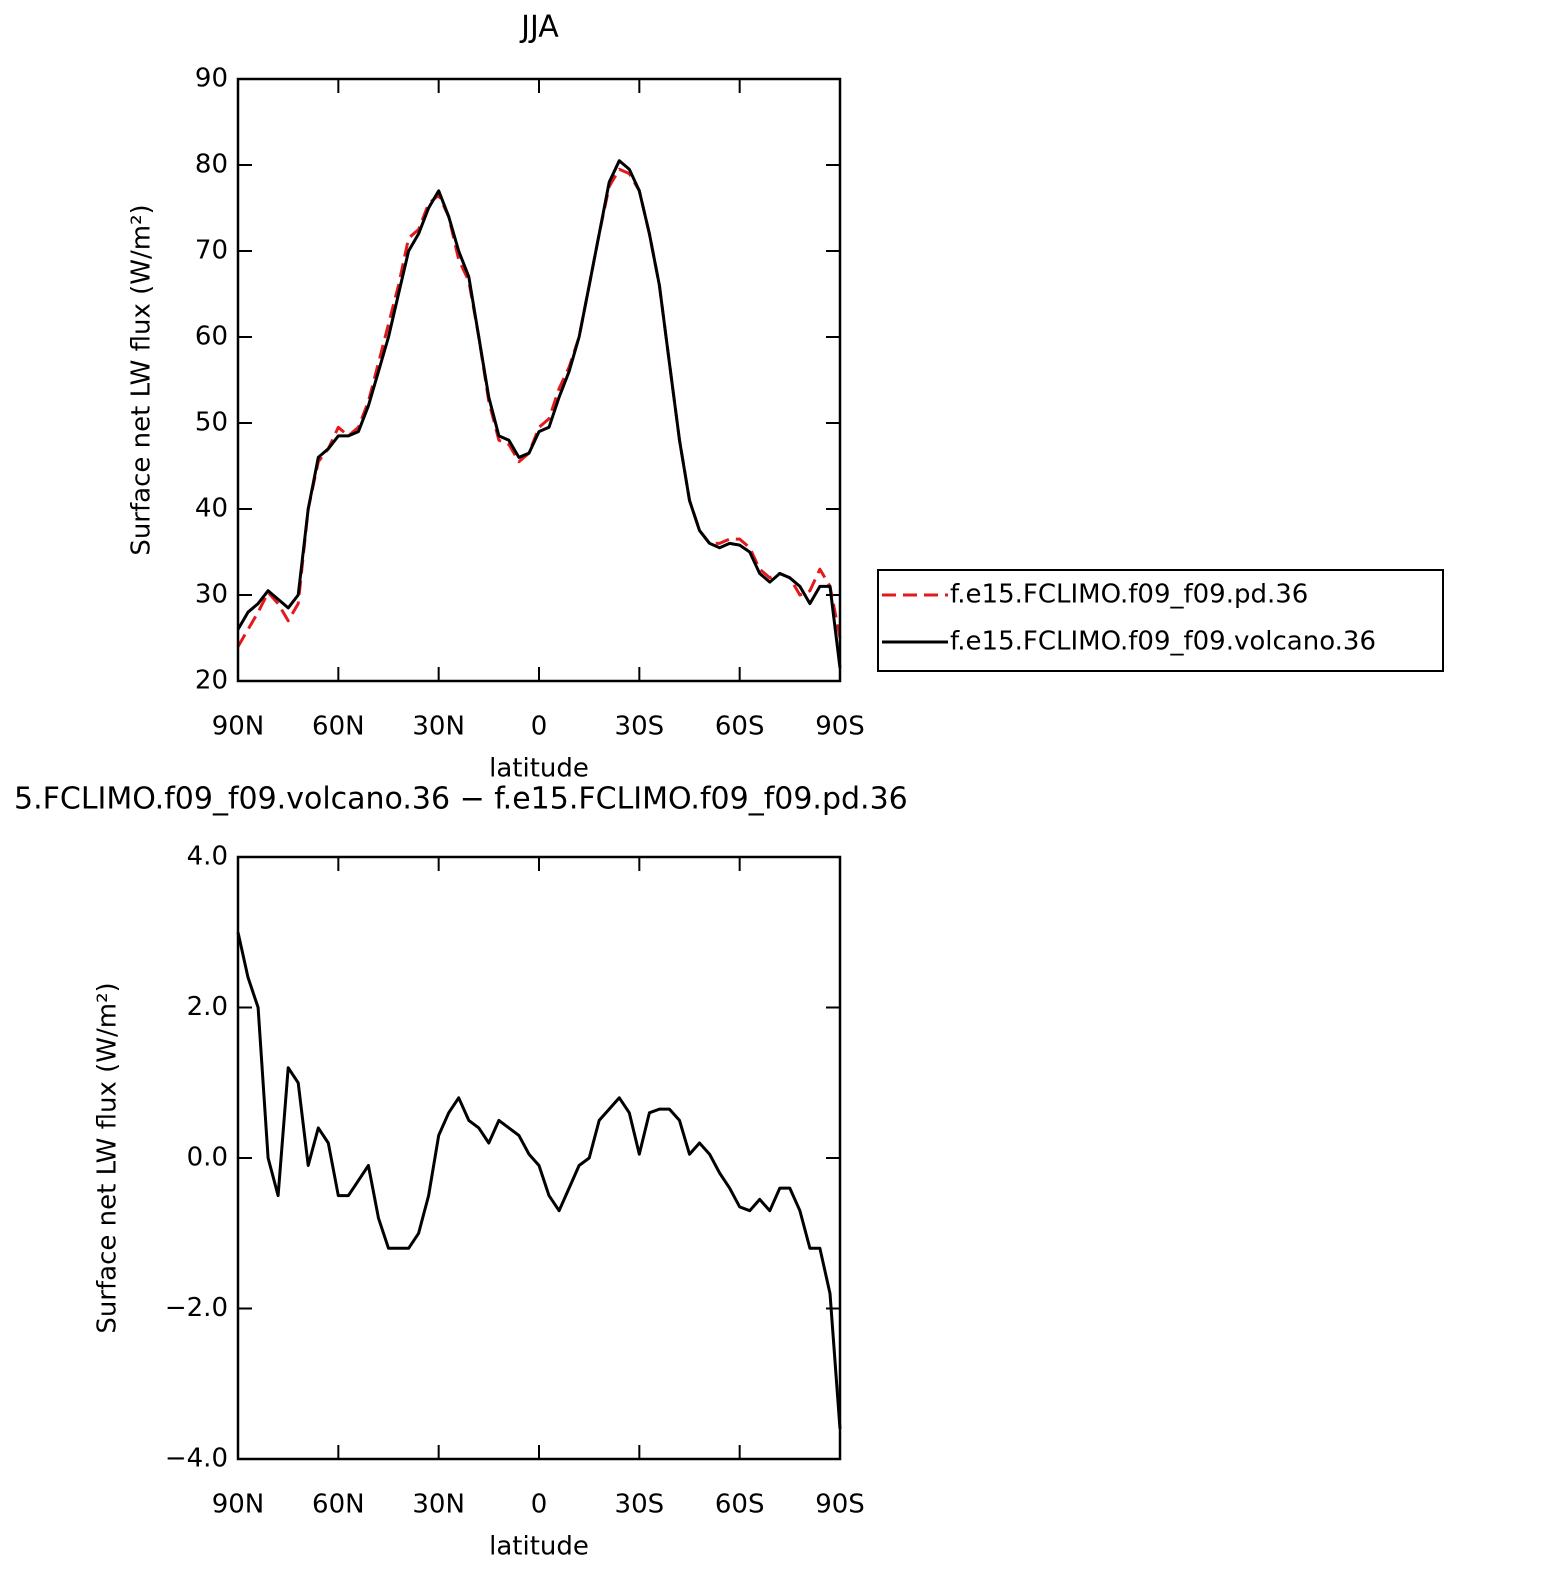 The height and width of the screenshot is (1569, 1549). What do you see at coordinates (196, 1459) in the screenshot?
I see `y-tick-label: −4.0` at bounding box center [196, 1459].